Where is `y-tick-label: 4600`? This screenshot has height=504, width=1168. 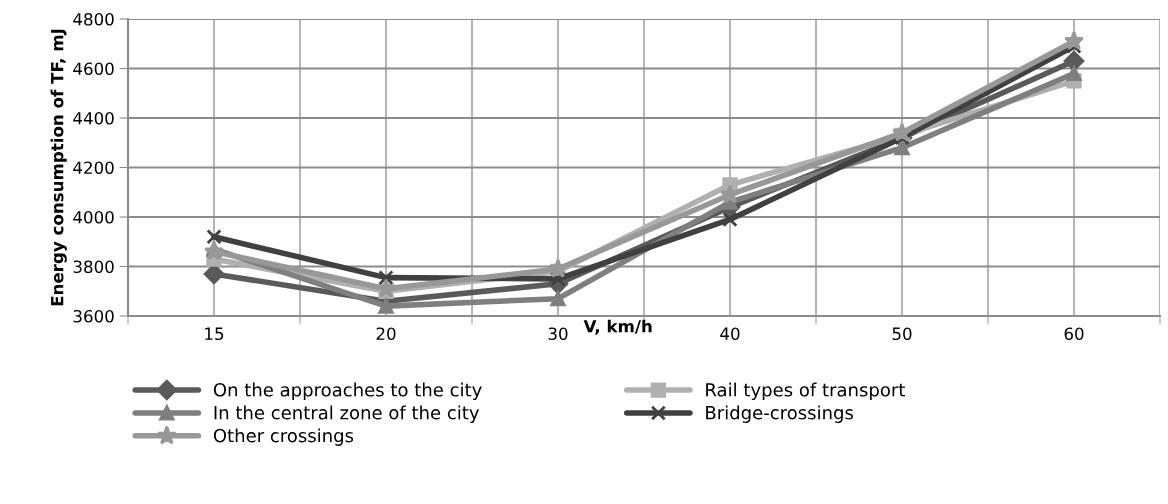 y-tick-label: 4600 is located at coordinates (93, 69).